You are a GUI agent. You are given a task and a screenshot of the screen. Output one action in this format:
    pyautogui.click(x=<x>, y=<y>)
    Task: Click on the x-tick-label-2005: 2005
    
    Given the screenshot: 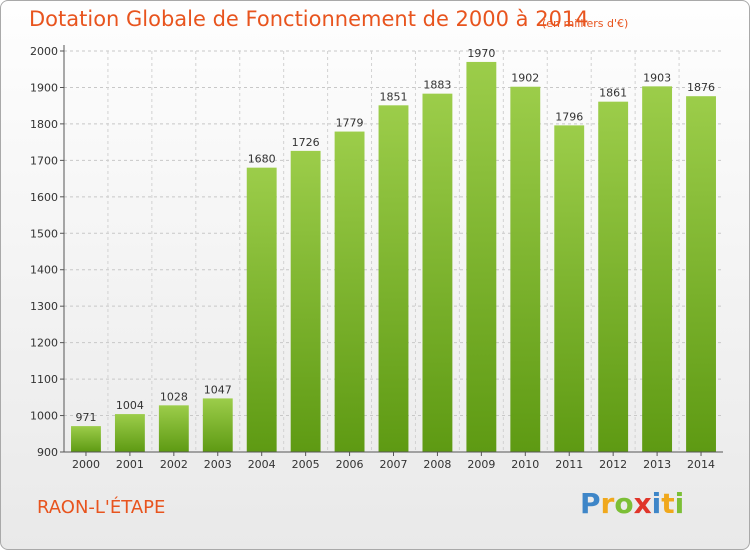 What is the action you would take?
    pyautogui.click(x=306, y=464)
    